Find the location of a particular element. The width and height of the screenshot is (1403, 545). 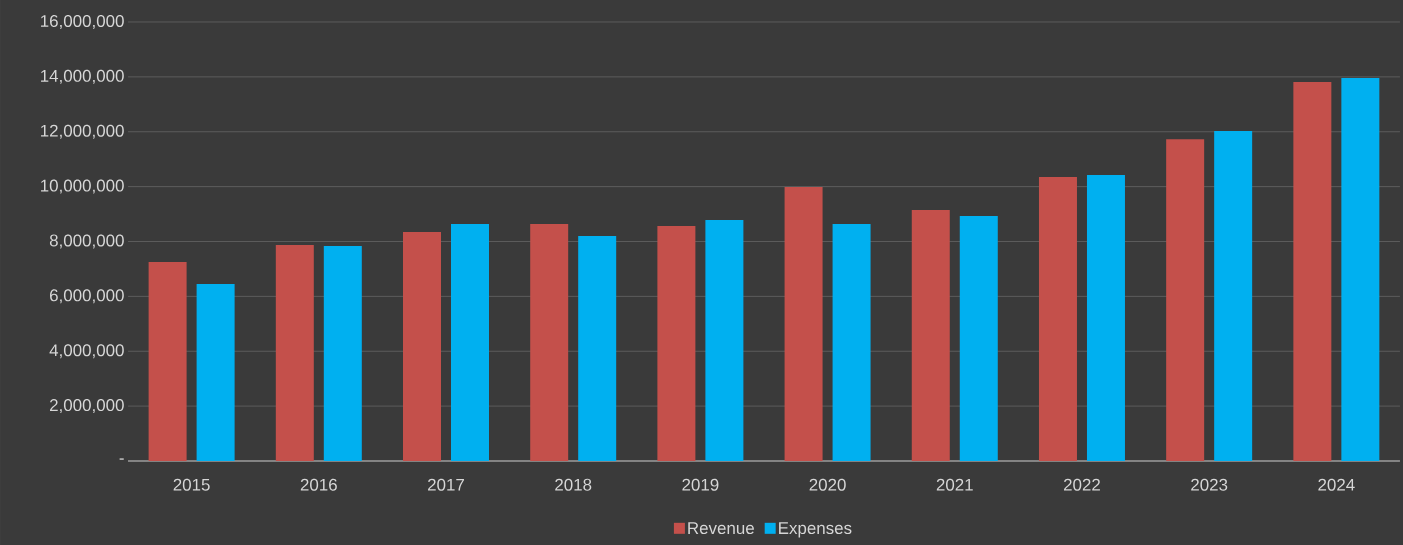

x-tick-label: 2024 is located at coordinates (1336, 484).